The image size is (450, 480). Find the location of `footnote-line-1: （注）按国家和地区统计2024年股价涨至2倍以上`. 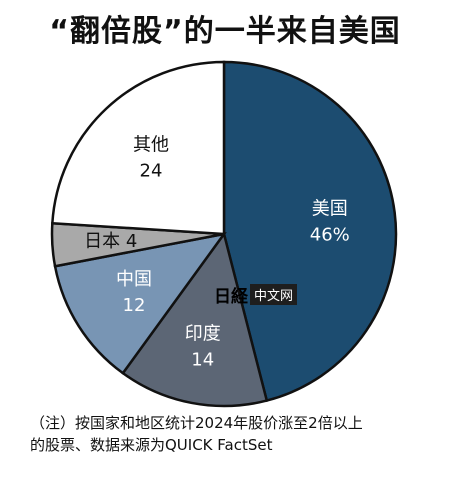

footnote-line-1: （注）按国家和地区统计2024年股价涨至2倍以上 is located at coordinates (196, 423).